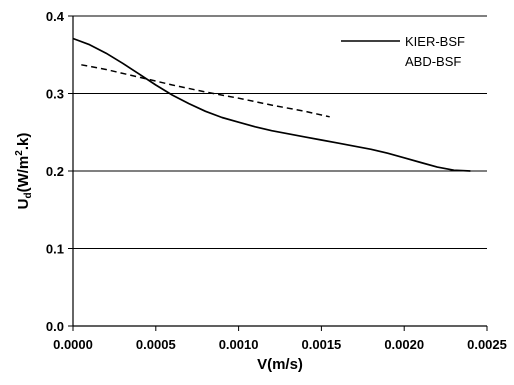  What do you see at coordinates (55, 249) in the screenshot?
I see `y-tick-label: 0.1` at bounding box center [55, 249].